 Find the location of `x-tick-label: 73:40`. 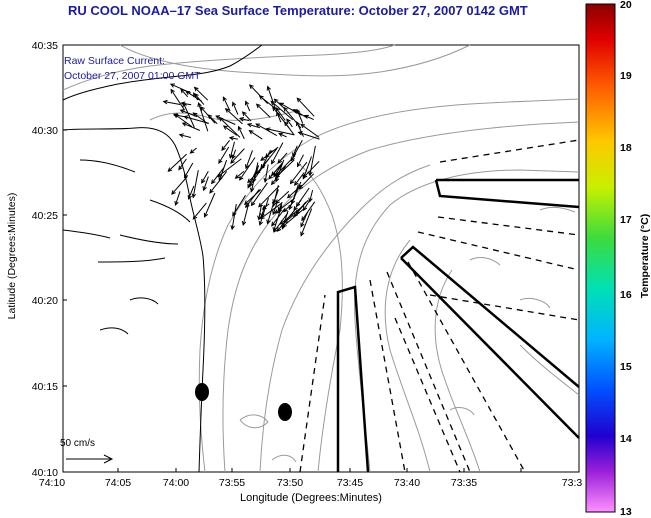

x-tick-label: 73:40 is located at coordinates (407, 483).